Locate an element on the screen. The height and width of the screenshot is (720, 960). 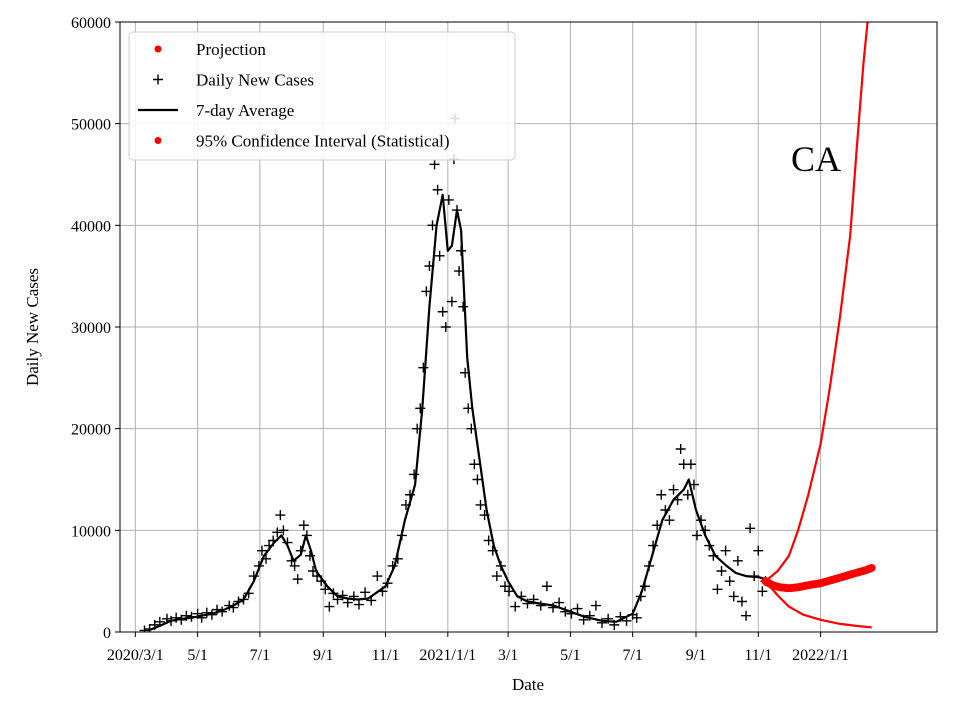
y-tick-label: 50000 is located at coordinates (91, 125).